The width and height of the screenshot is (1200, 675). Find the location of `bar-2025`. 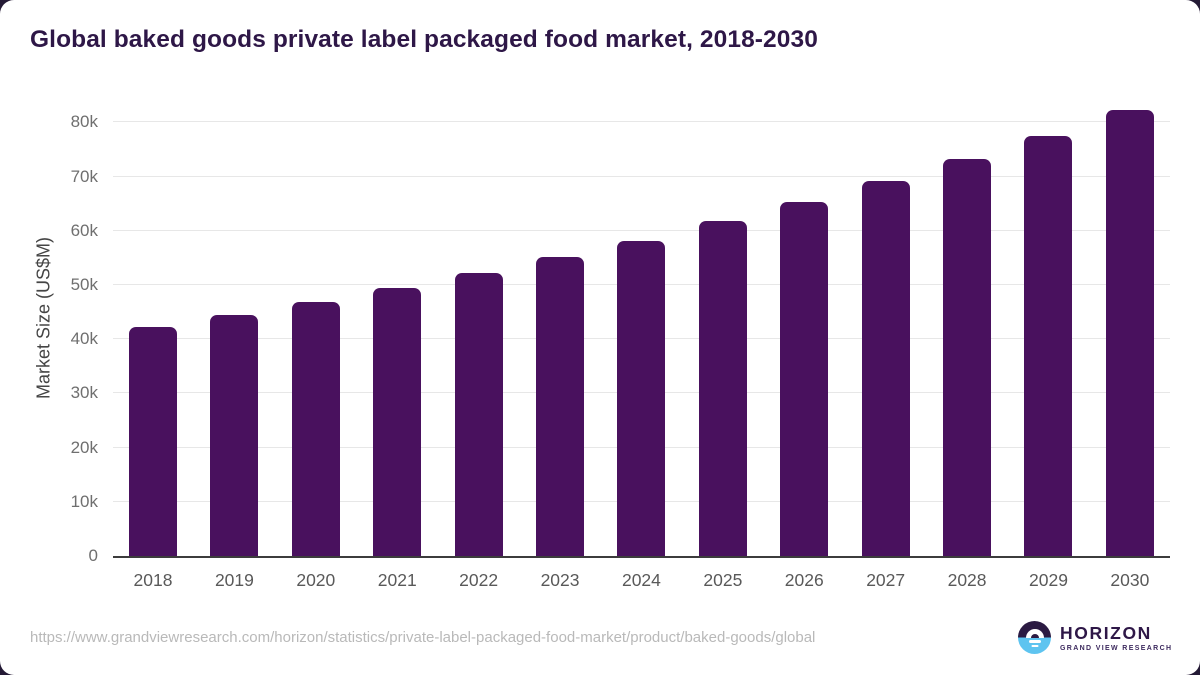

bar-2025 is located at coordinates (722, 388).